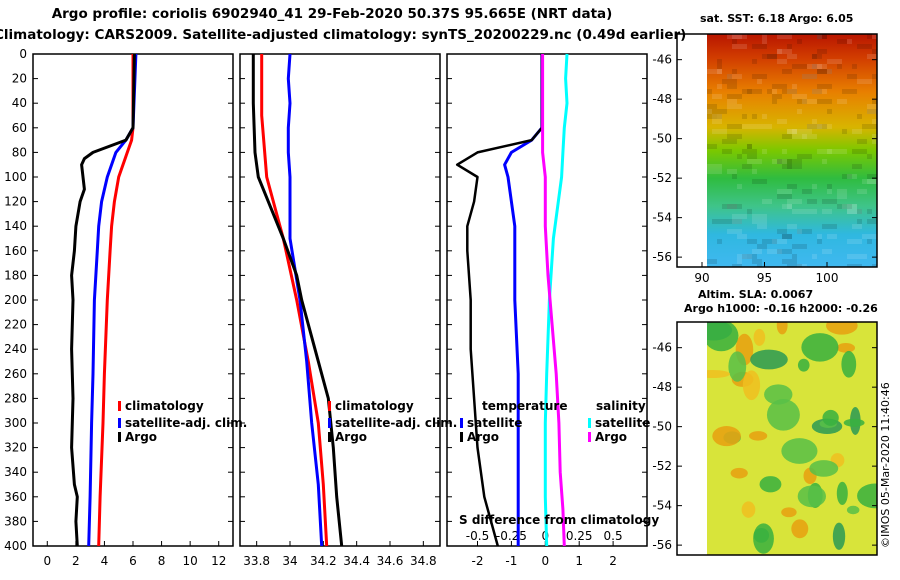 This screenshot has height=580, width=900. What do you see at coordinates (662, 99) in the screenshot?
I see `map-lat-tick-label: -48` at bounding box center [662, 99].